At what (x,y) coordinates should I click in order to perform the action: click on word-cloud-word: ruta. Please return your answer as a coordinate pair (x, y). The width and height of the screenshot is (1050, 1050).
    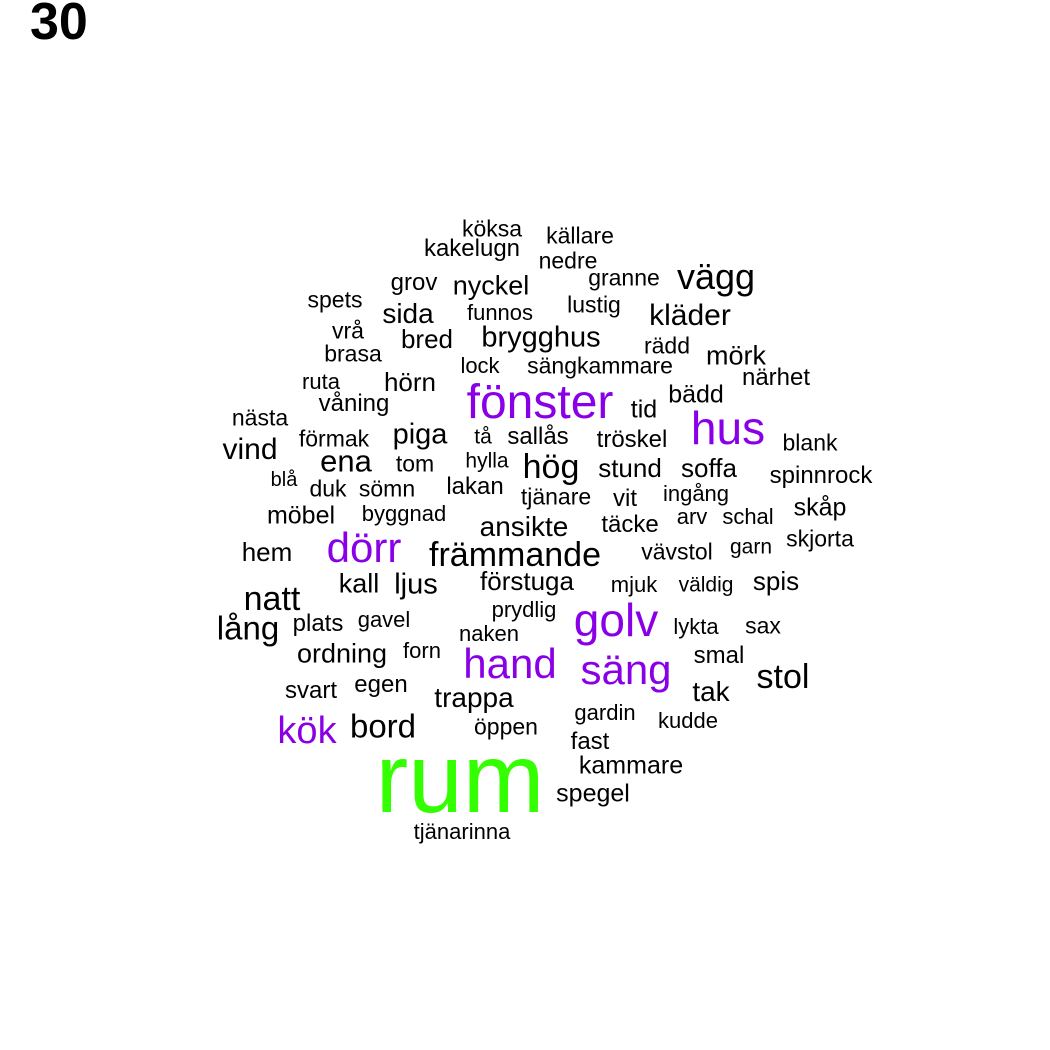
    Looking at the image, I should click on (321, 381).